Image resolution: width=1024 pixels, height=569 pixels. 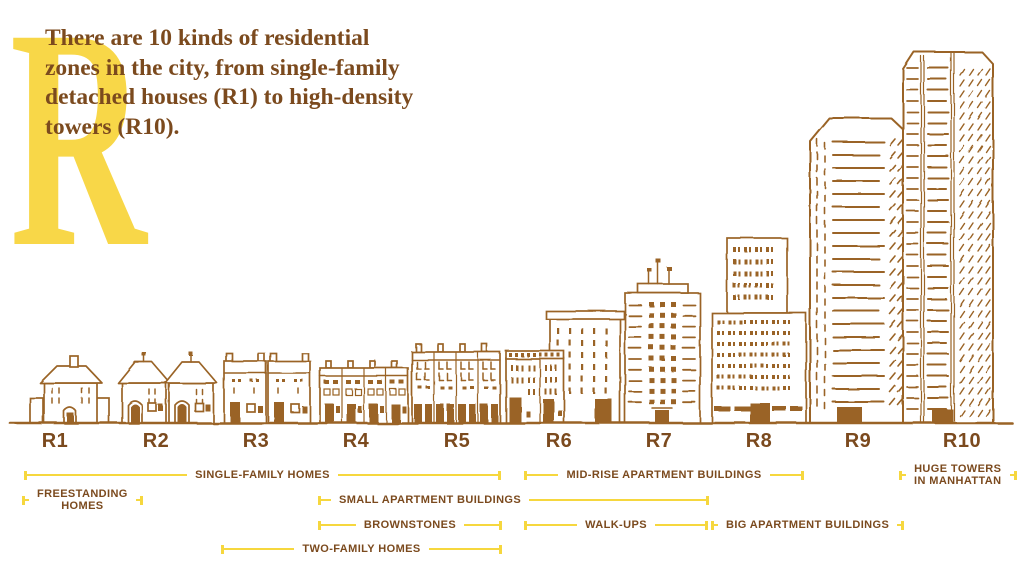 What do you see at coordinates (962, 441) in the screenshot?
I see `zone-label-r10: R10` at bounding box center [962, 441].